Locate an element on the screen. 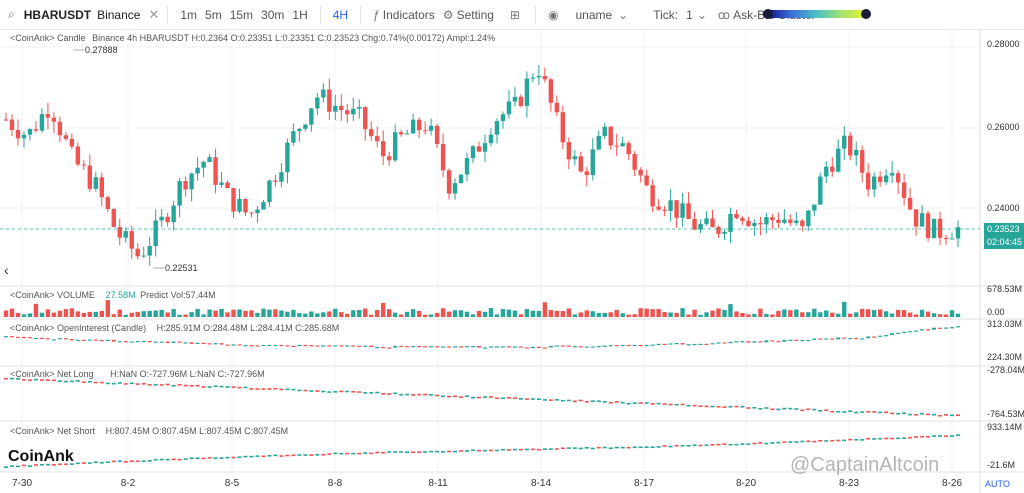 The width and height of the screenshot is (1024, 493). interval-1m: 1m is located at coordinates (189, 14).